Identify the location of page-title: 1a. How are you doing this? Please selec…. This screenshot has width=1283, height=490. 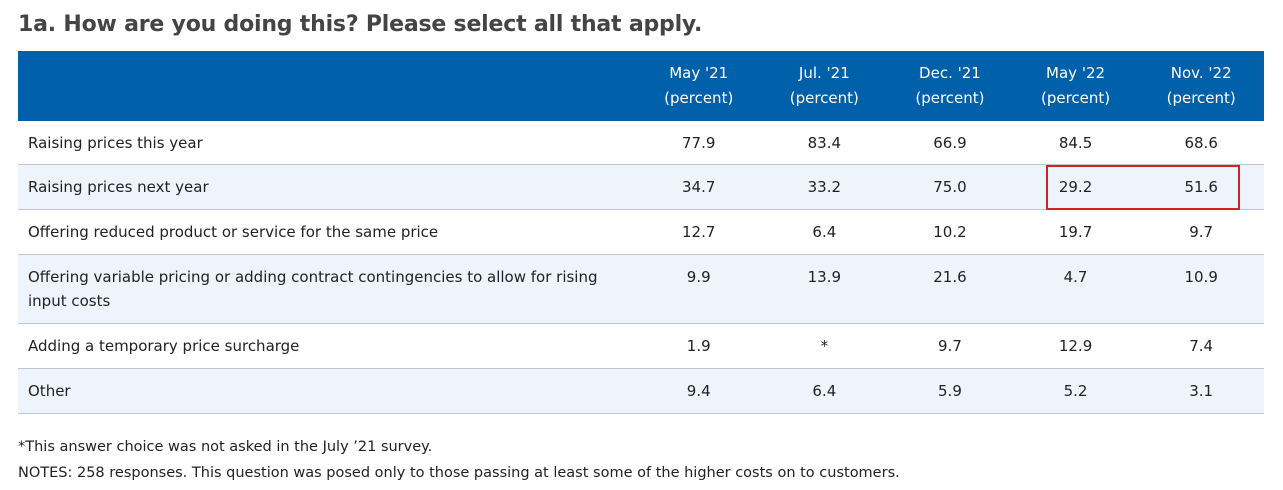
(360, 24).